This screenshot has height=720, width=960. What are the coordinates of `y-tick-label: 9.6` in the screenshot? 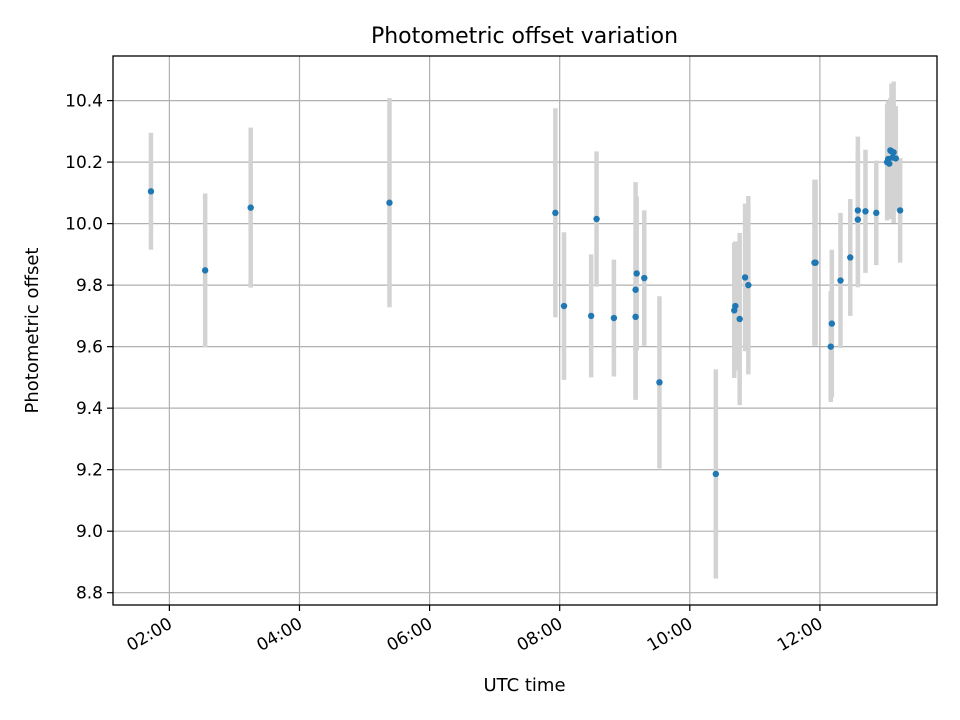 It's located at (89, 348).